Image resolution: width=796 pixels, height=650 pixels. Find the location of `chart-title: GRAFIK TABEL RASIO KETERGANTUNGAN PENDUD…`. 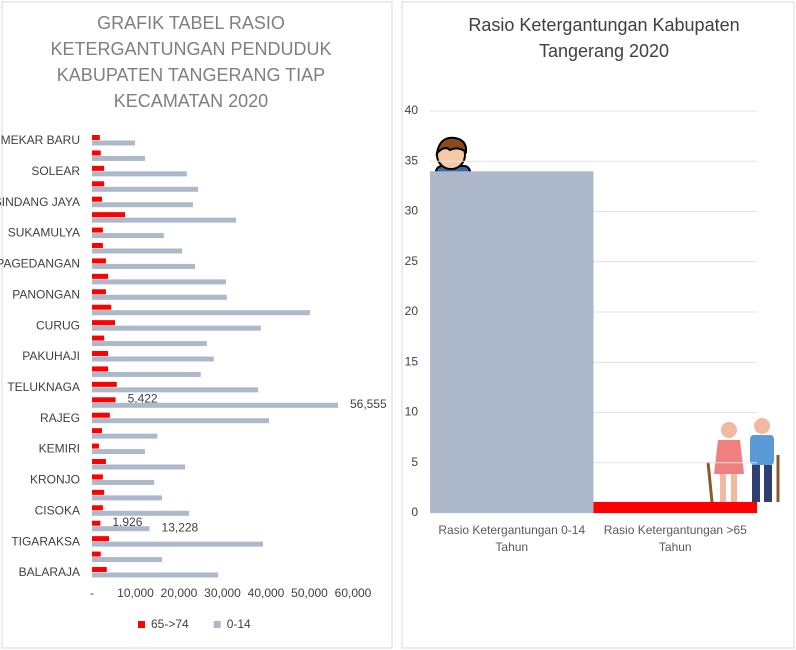

chart-title: GRAFIK TABEL RASIO KETERGANTUNGAN PENDUD… is located at coordinates (191, 62).